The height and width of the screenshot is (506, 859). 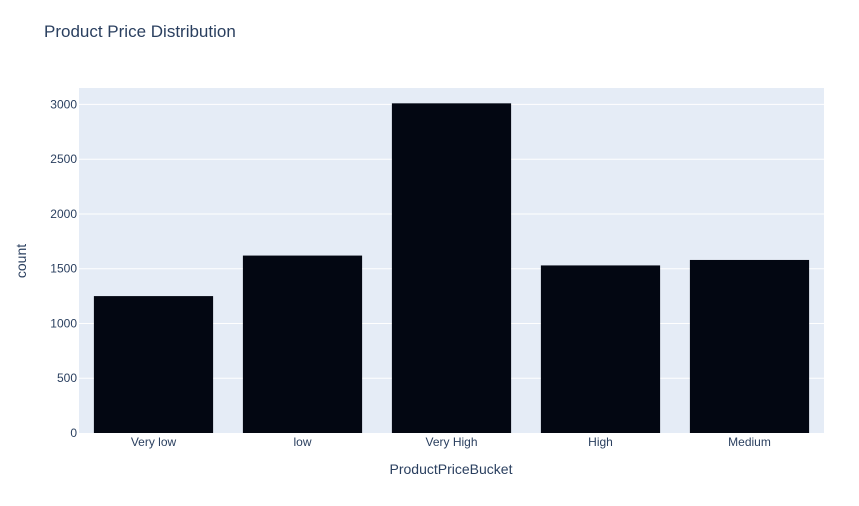 I want to click on x-axis-ticks: Very low low Very High High Medium, so click(x=451, y=442).